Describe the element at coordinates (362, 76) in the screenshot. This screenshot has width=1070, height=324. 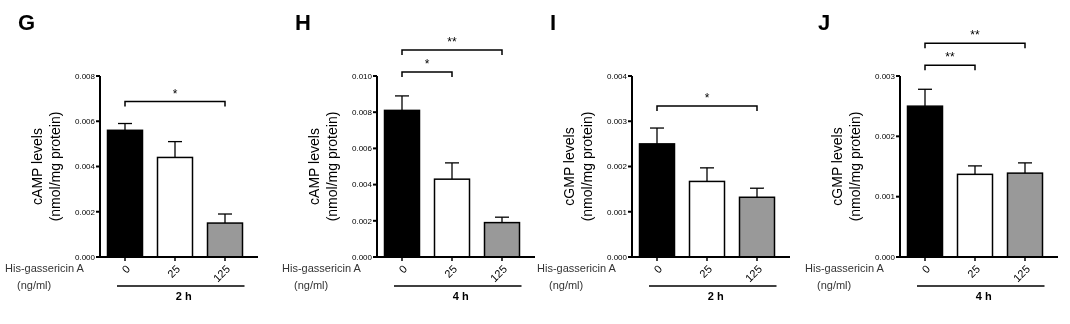
I see `y-tick-label: 0.010` at that location.